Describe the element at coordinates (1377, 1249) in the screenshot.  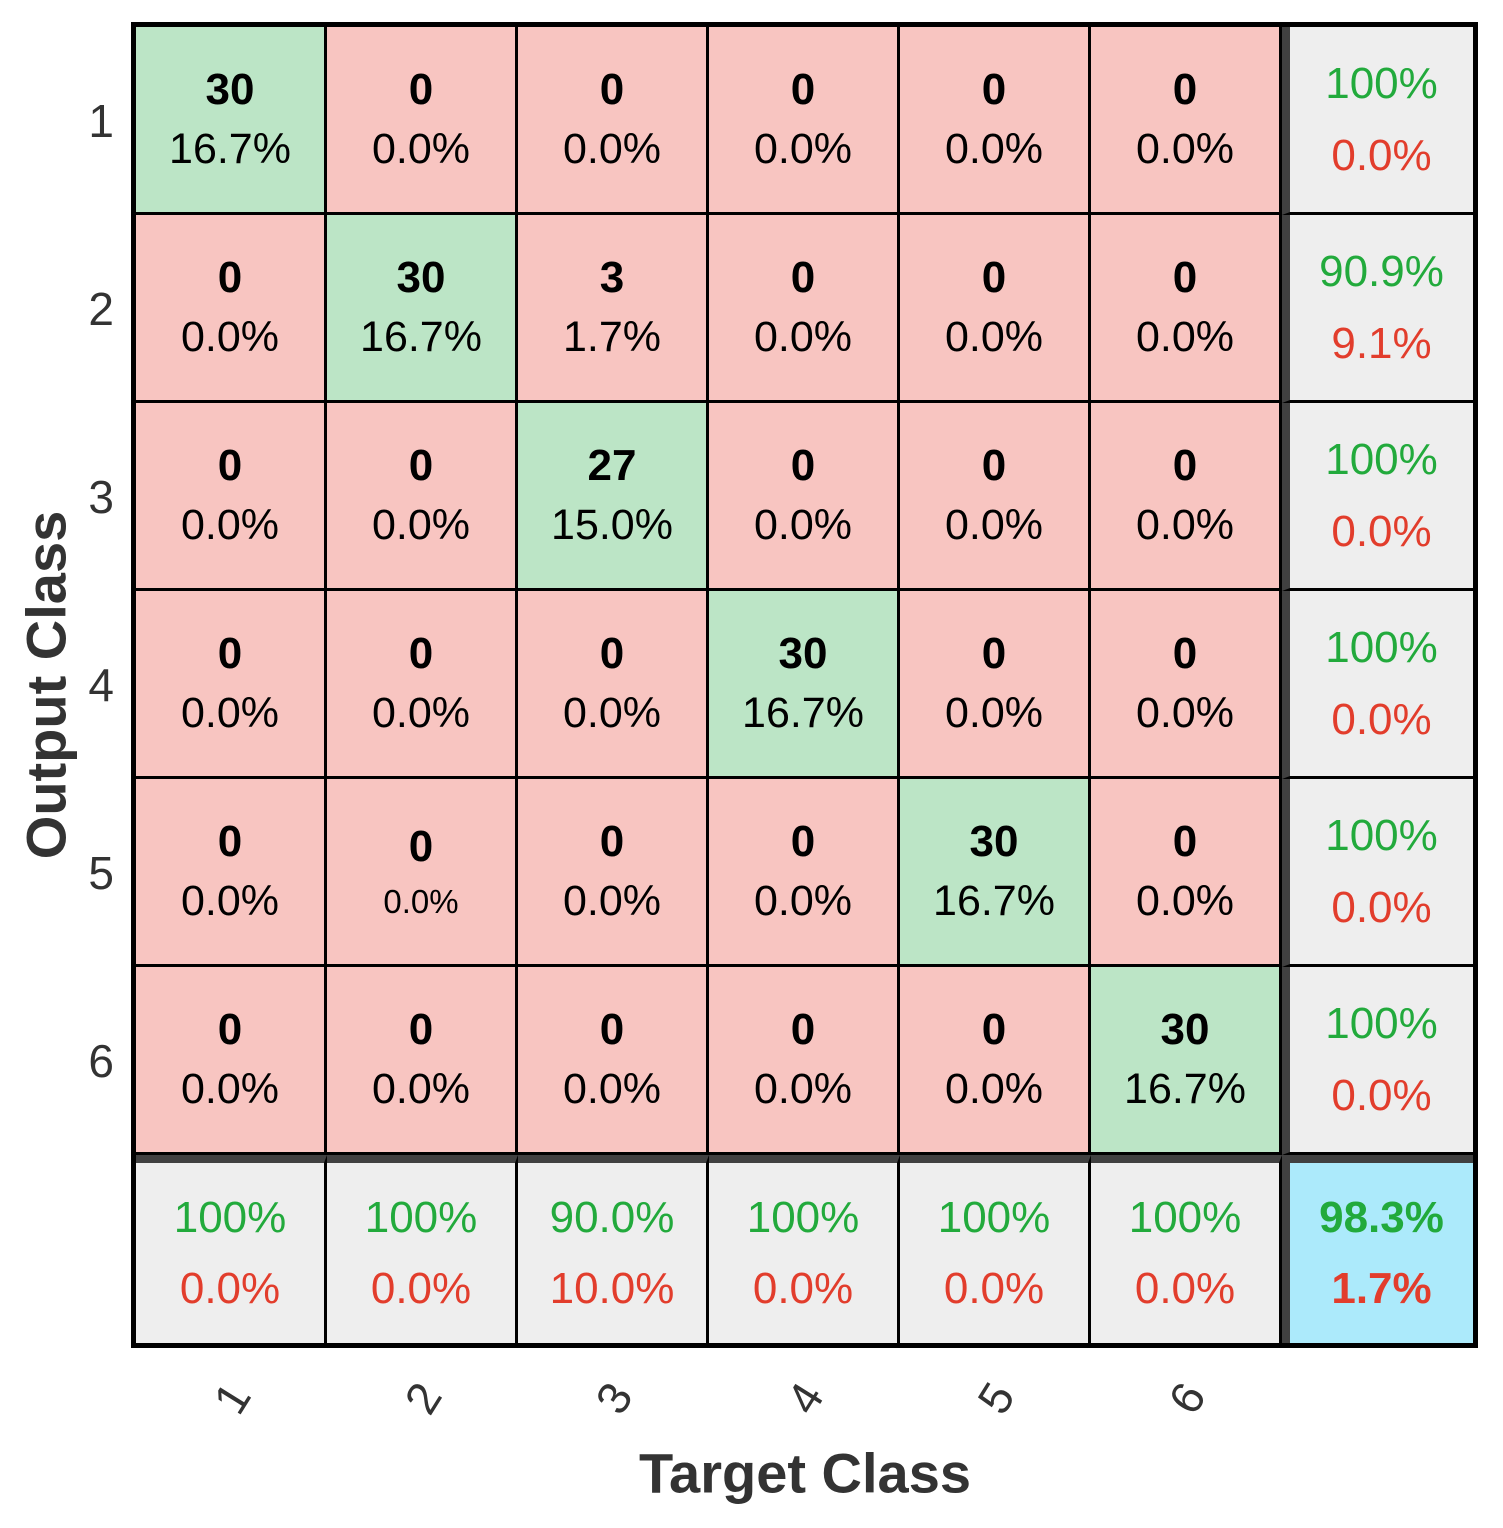
I see `overall-accuracy-cell: 98.3% 1.7%` at that location.